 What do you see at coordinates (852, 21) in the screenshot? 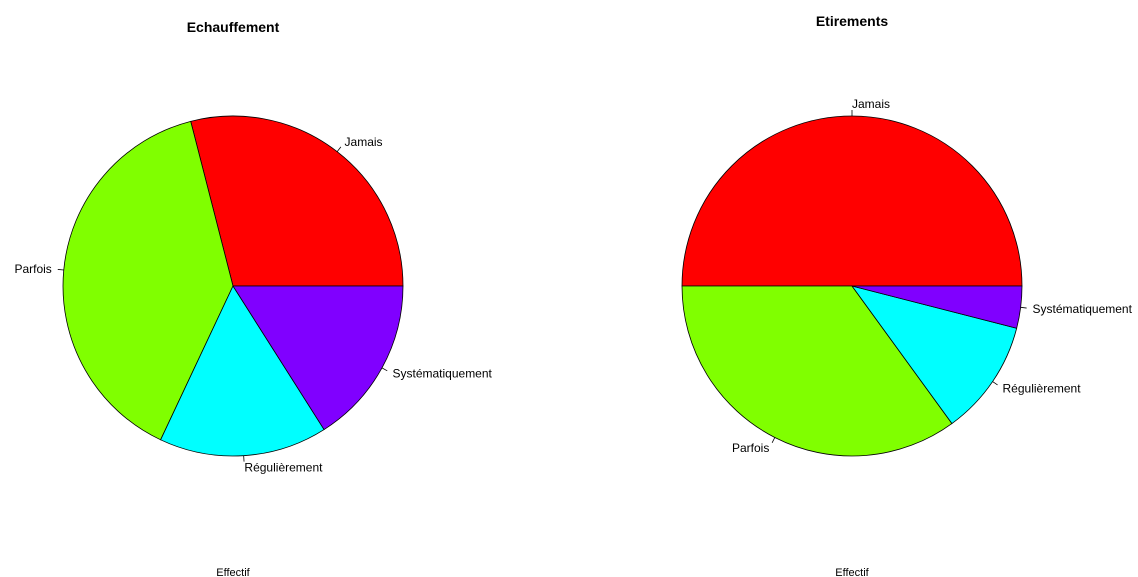
I see `chart-title: Etirements` at bounding box center [852, 21].